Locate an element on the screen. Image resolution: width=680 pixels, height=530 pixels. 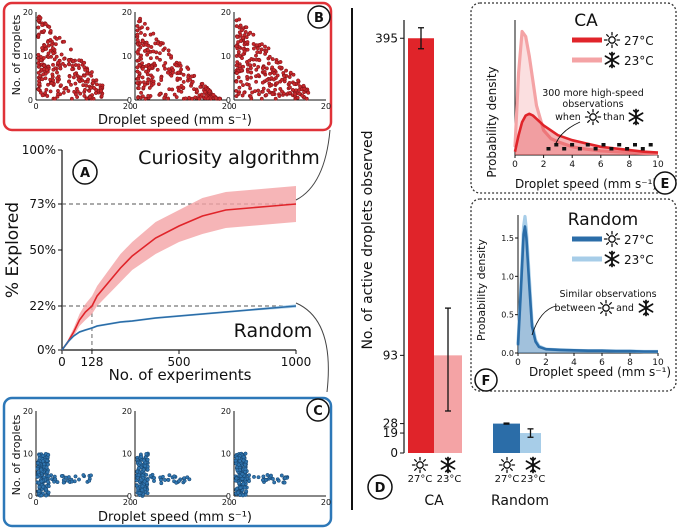
line-ca is located at coordinates (179, 277).